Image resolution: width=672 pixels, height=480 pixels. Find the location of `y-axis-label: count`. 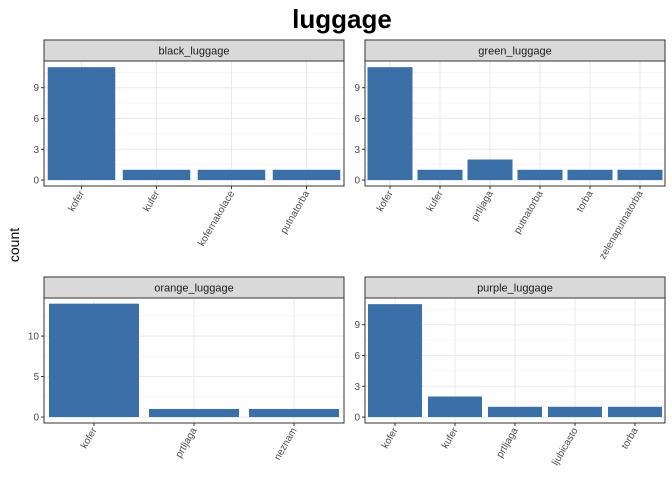

y-axis-label: count is located at coordinates (14, 245).